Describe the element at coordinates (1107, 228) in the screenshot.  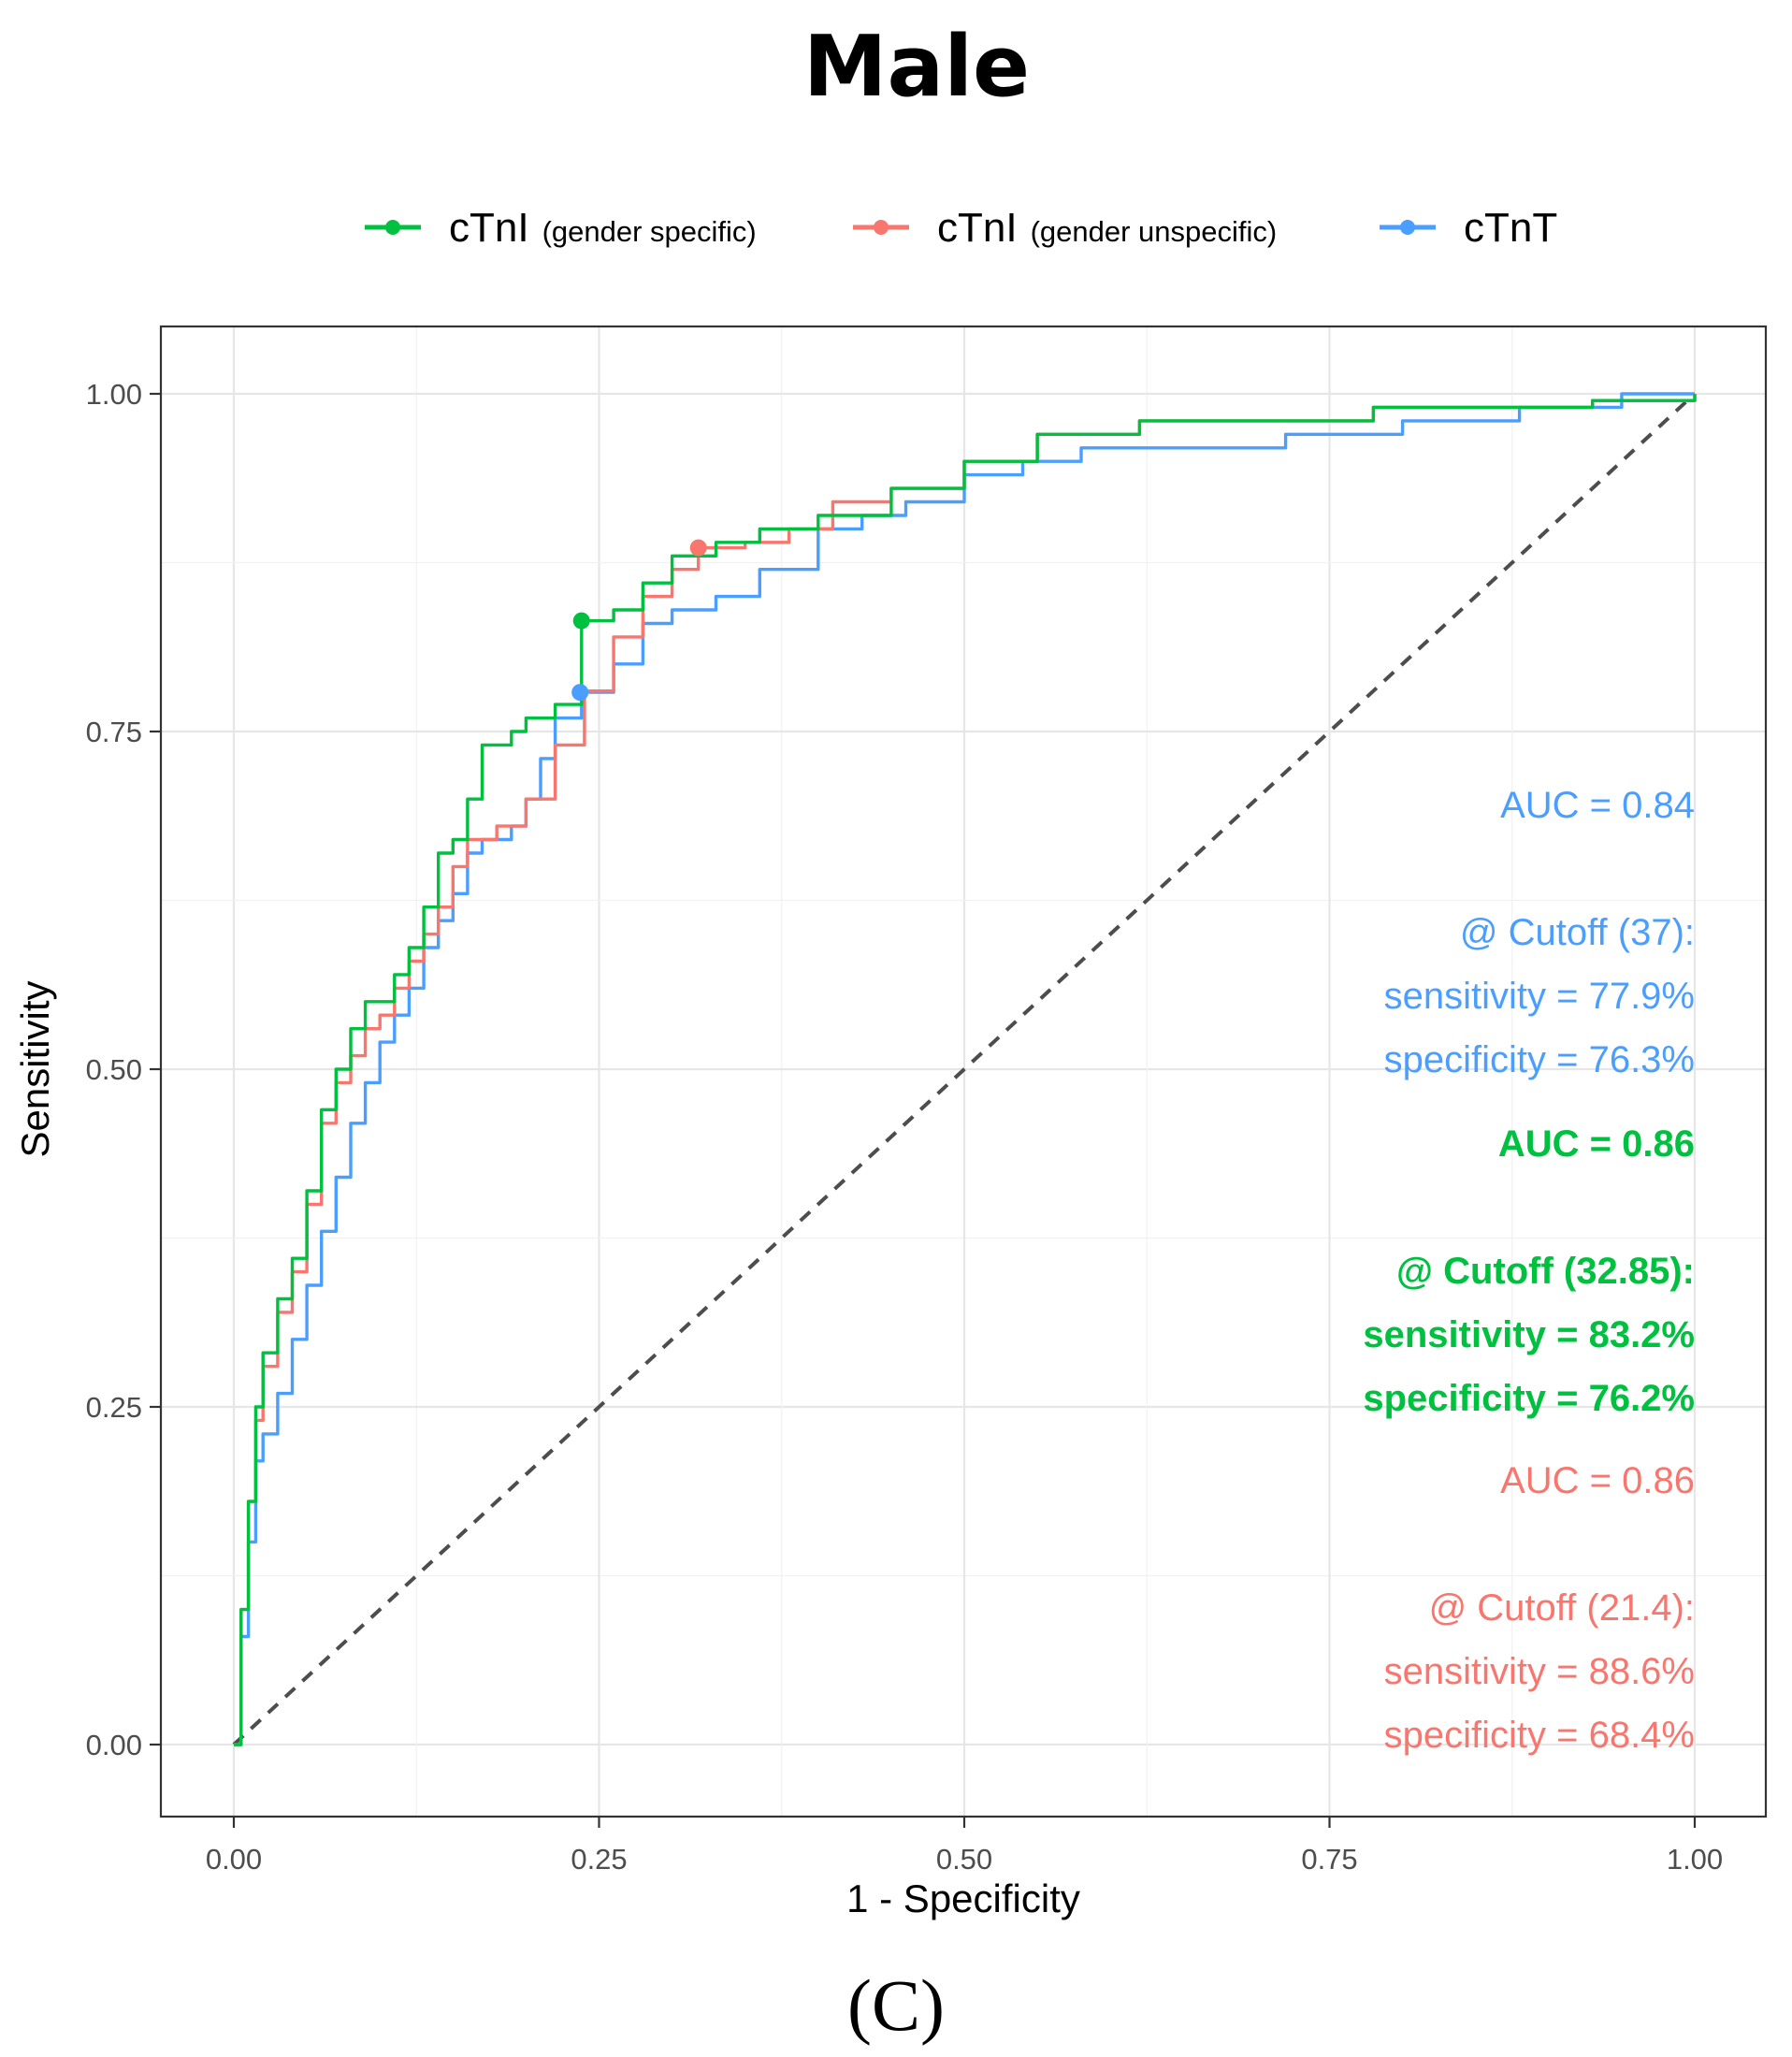
I see `legend-label: cTnI (gender unspecific)` at that location.